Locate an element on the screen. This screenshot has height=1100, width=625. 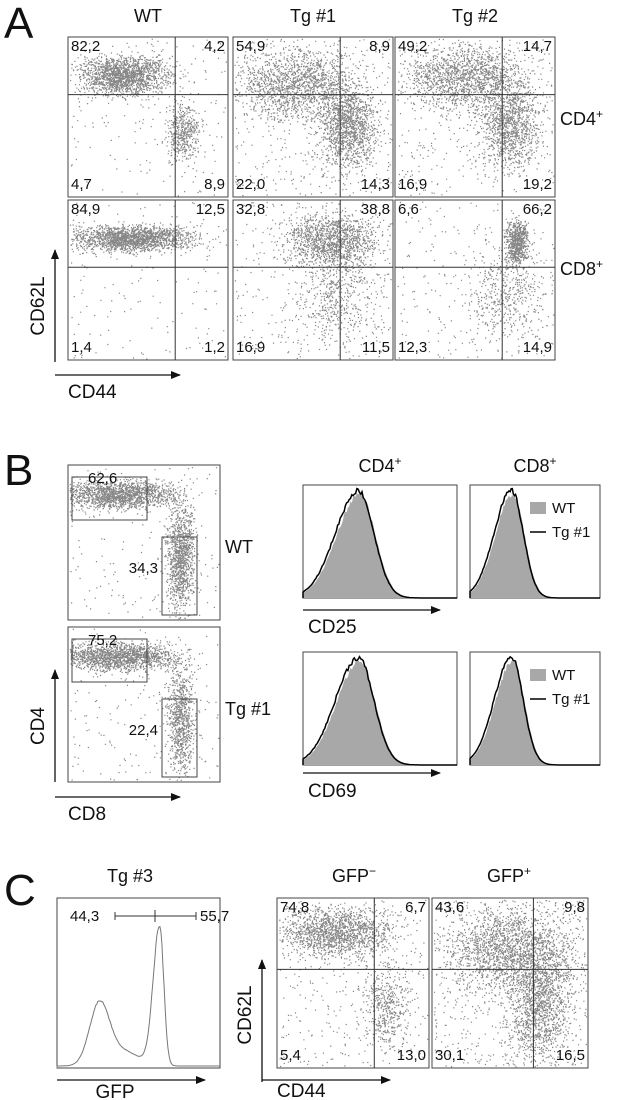
column-header: GFP+ is located at coordinates (509, 875).